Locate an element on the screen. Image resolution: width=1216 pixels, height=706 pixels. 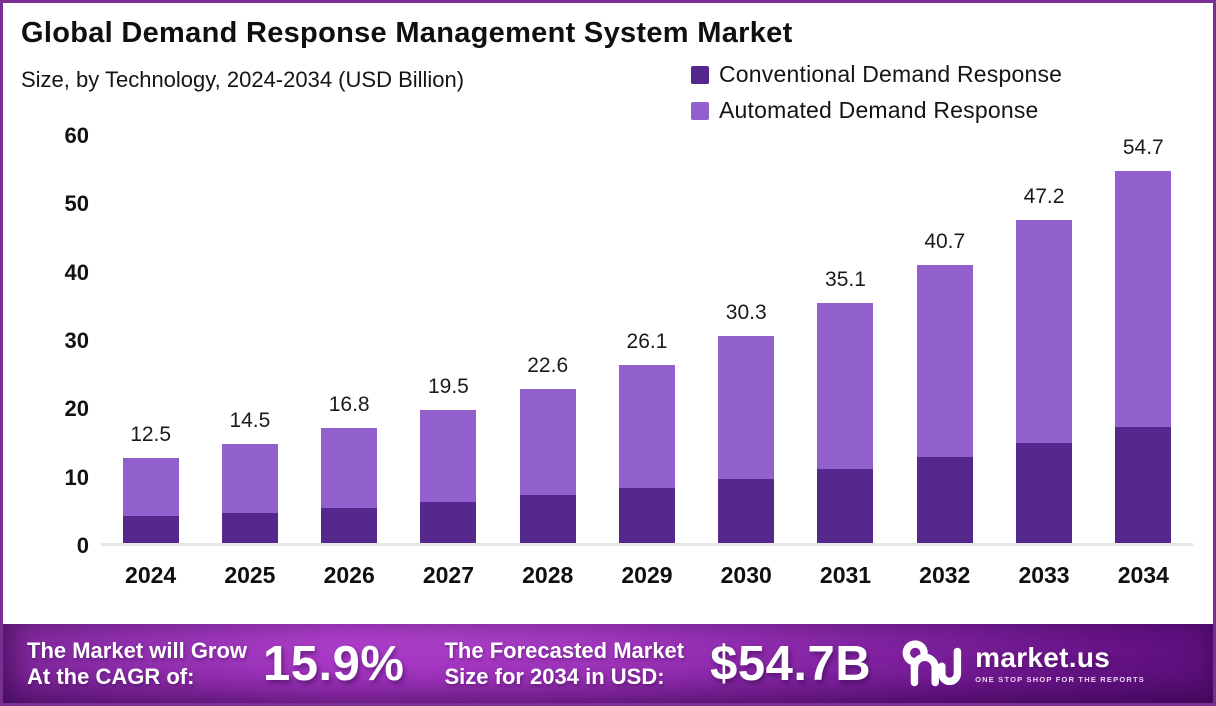
brand-logo: market.us ONE STOP SHOP FOR THE REPORTS is located at coordinates (1019, 664).